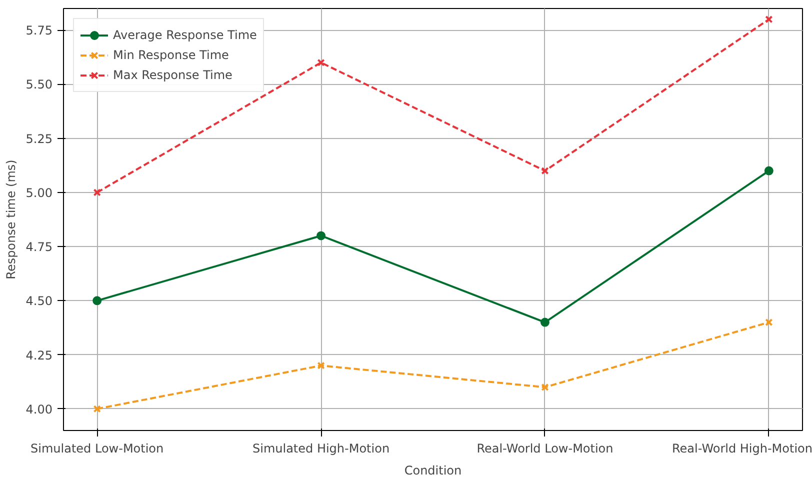  What do you see at coordinates (11, 220) in the screenshot?
I see `y-axis-title: Response time (ms)` at bounding box center [11, 220].